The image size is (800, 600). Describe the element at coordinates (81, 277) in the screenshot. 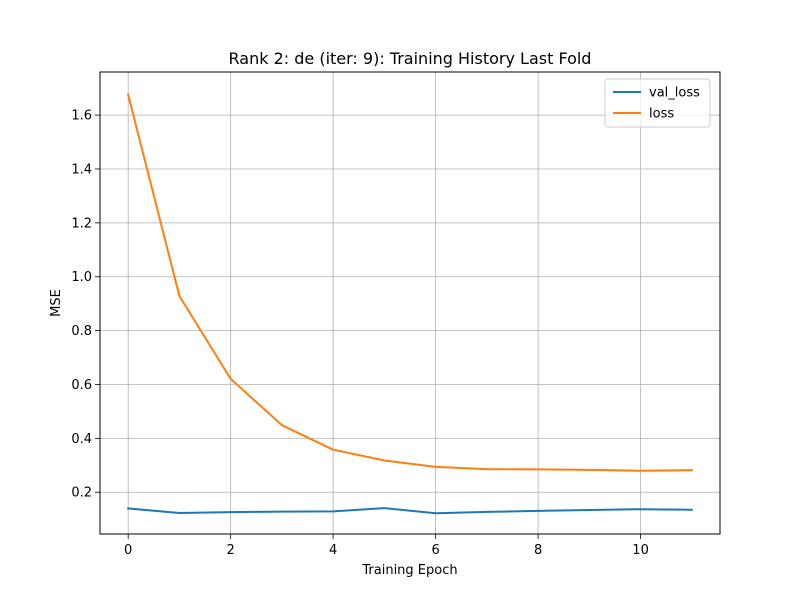

I see `y-tick-label: 1.0` at that location.